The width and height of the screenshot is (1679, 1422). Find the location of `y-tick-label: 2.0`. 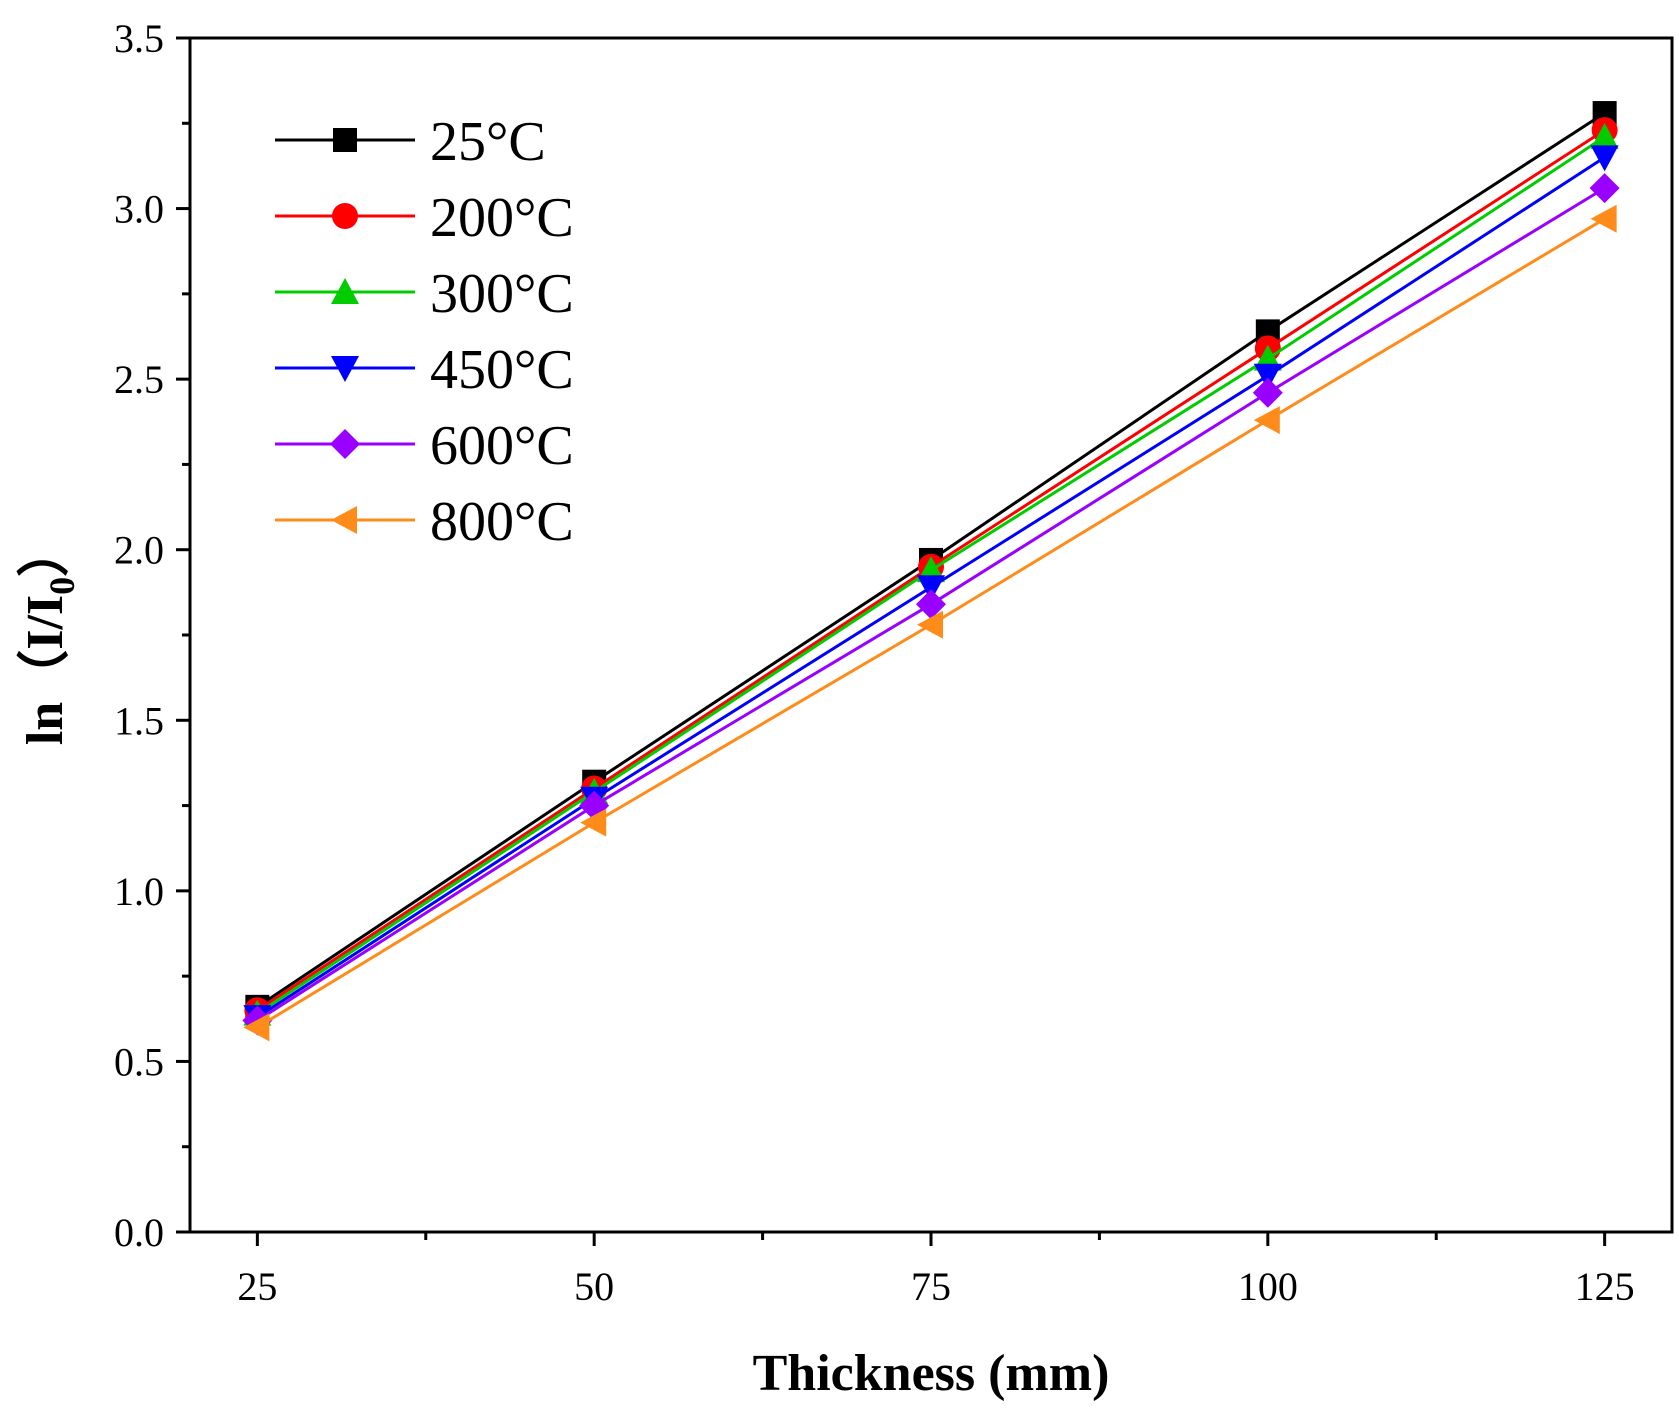

y-tick-label: 2.0 is located at coordinates (139, 550).